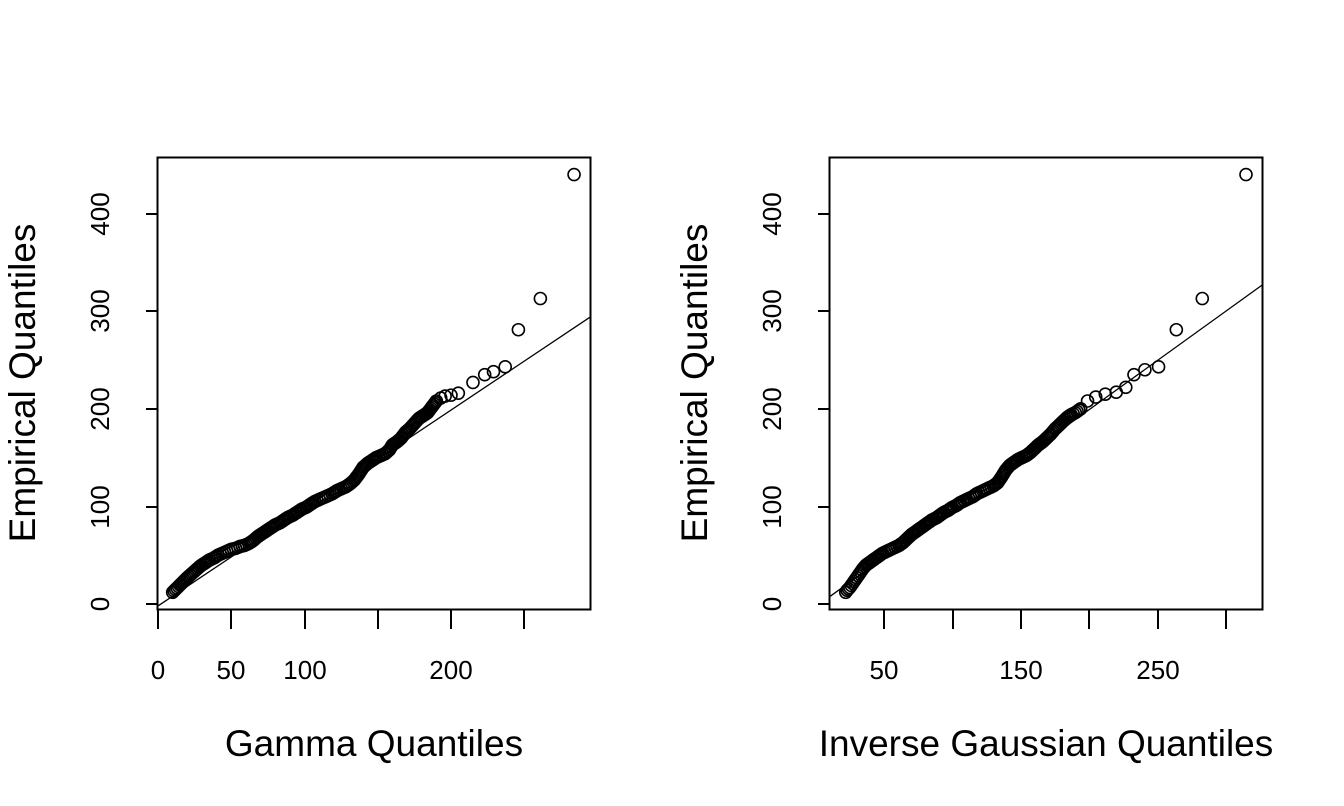 This screenshot has width=1344, height=806. I want to click on x-tick-label: 150, so click(1020, 670).